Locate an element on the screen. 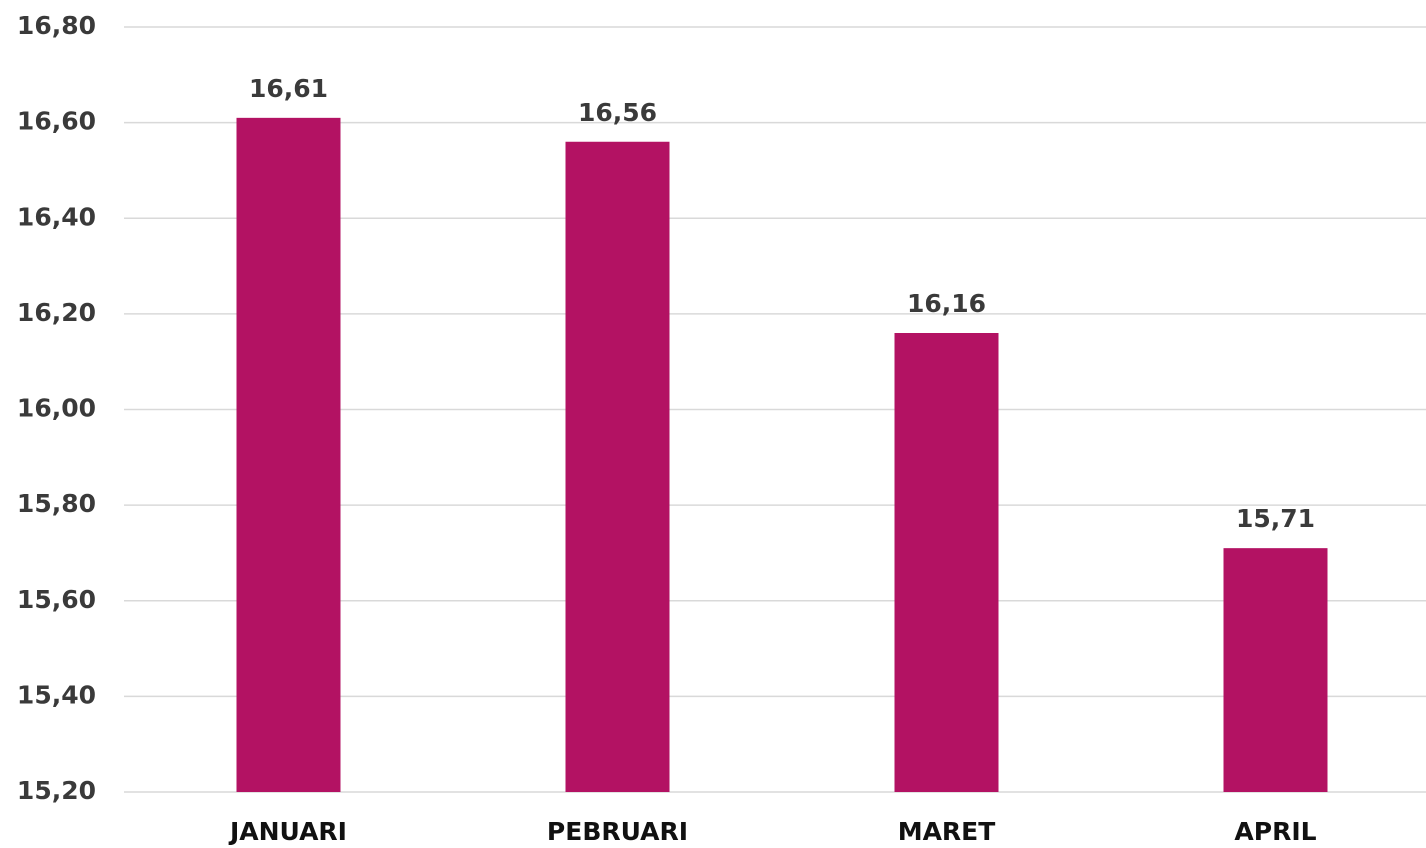 This screenshot has width=1426, height=848. data-label: 16,61 is located at coordinates (288, 88).